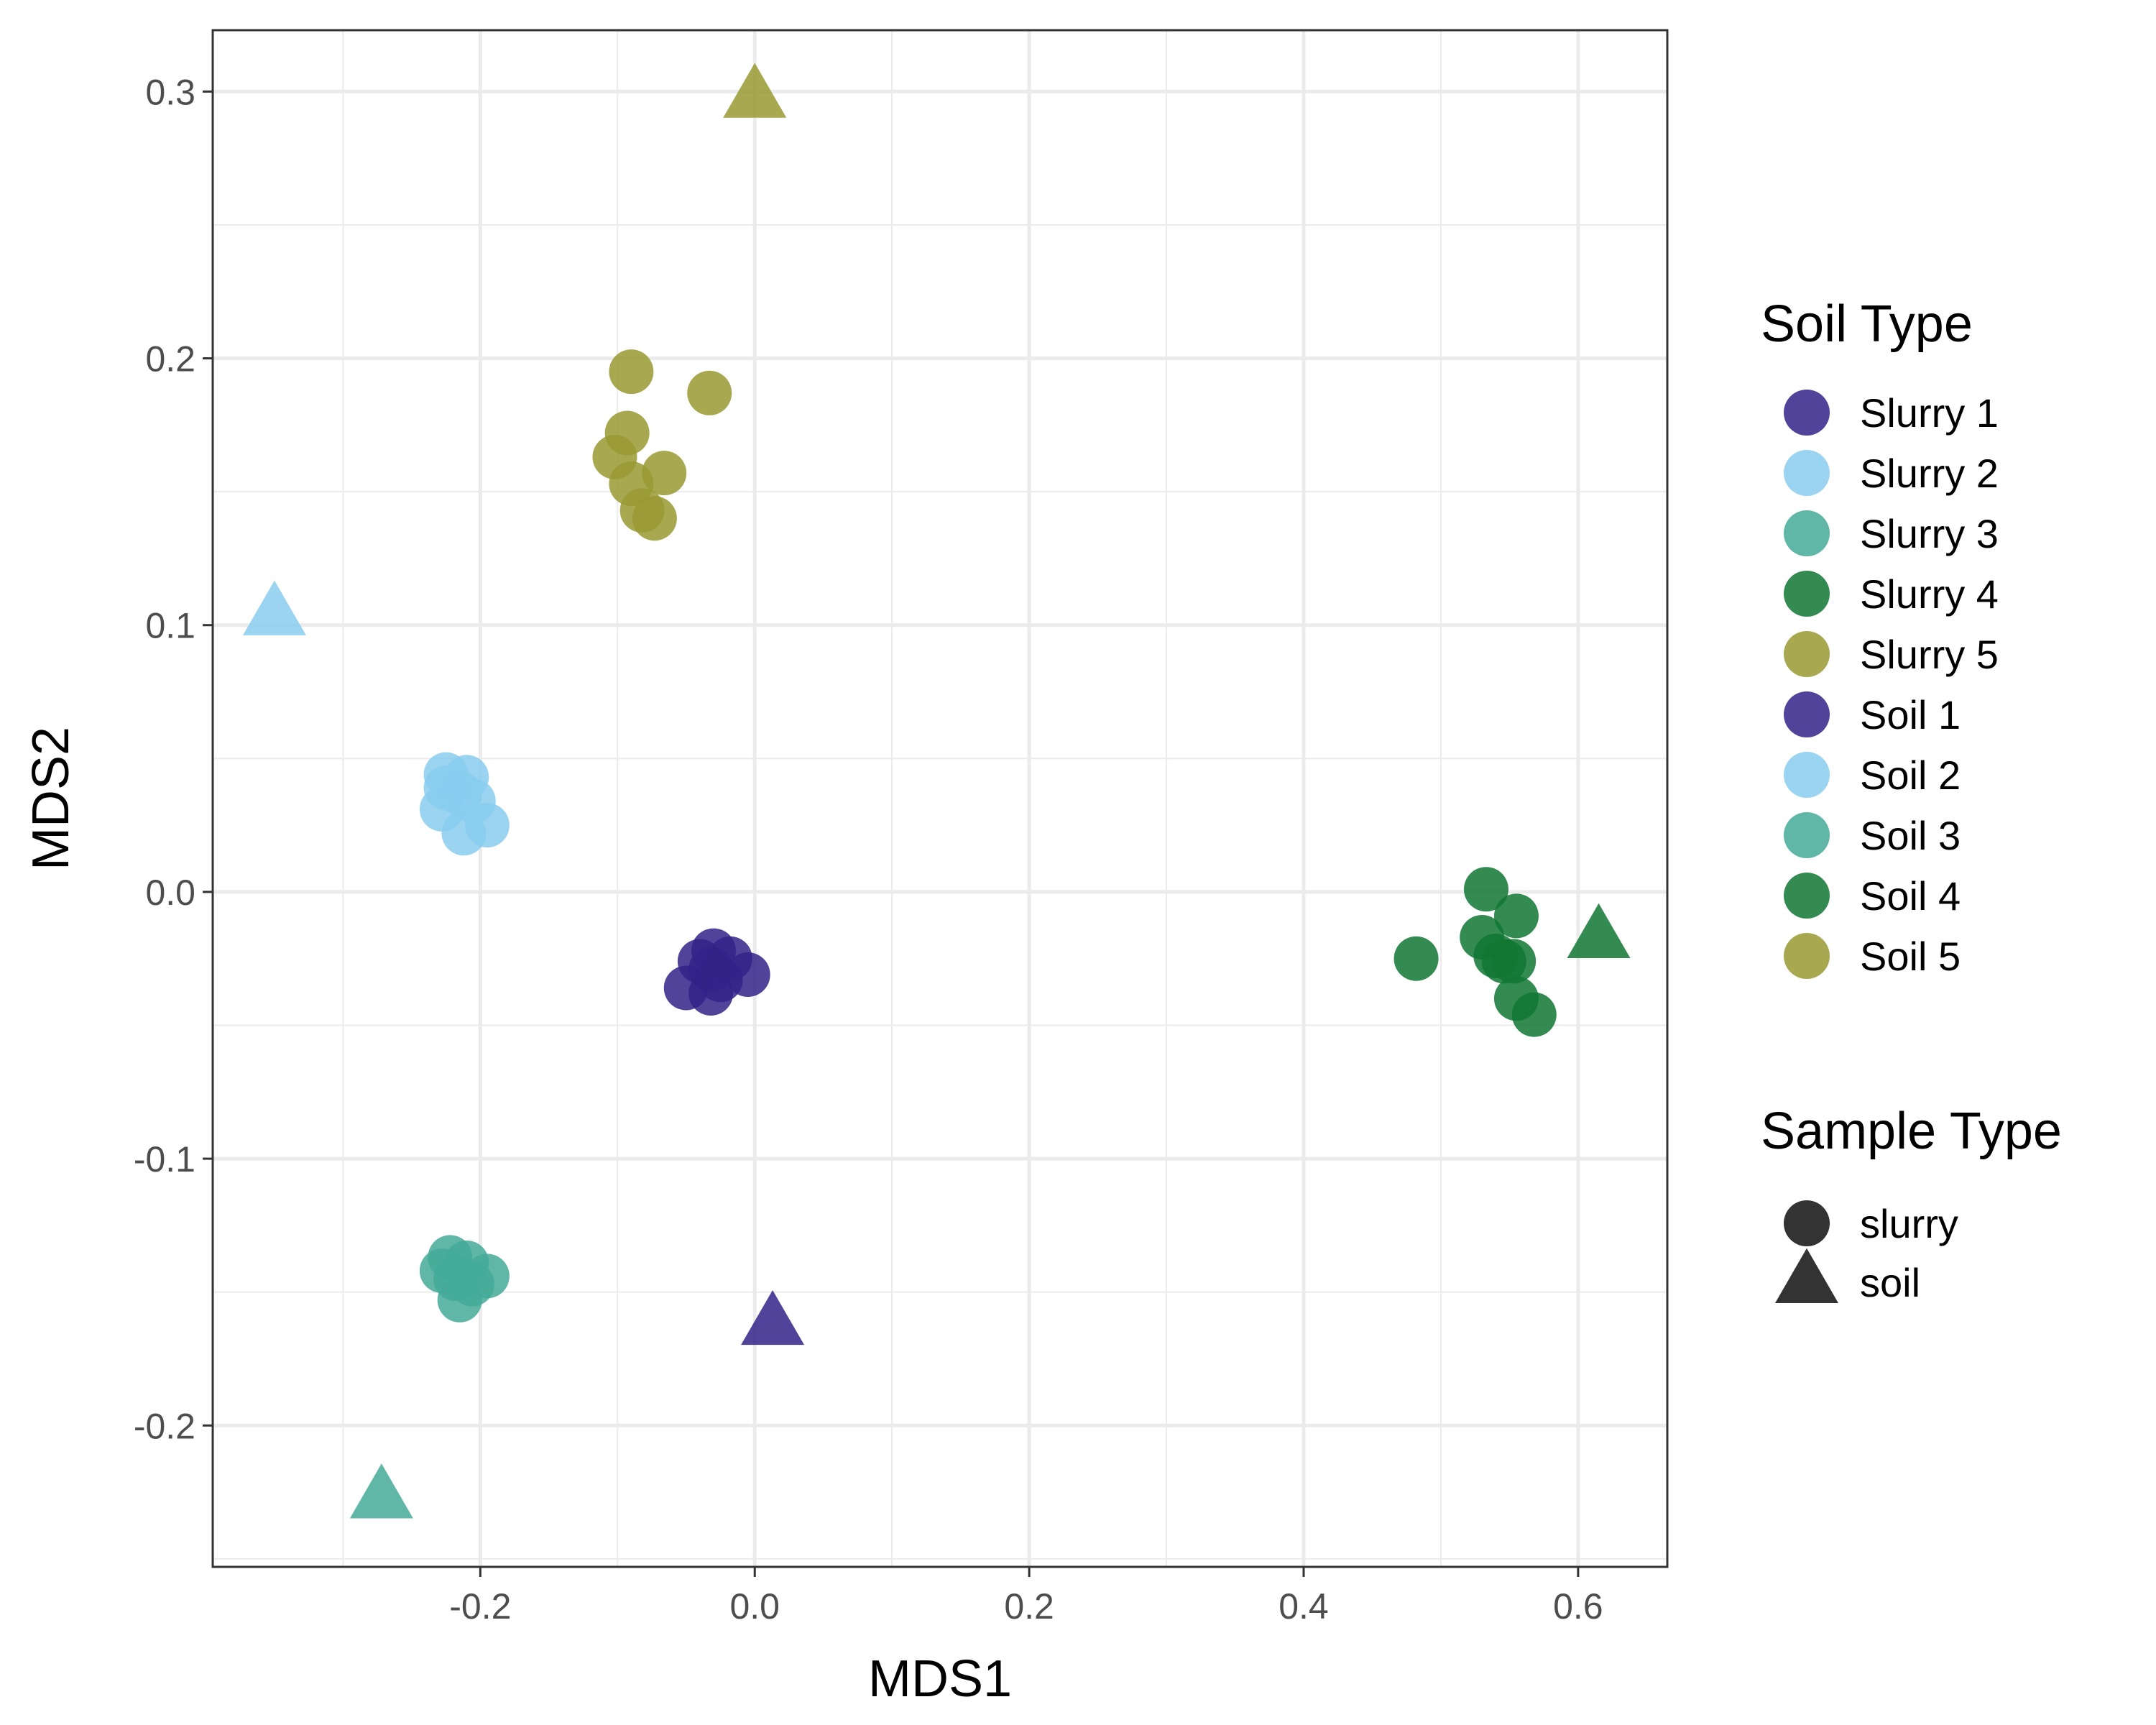 Image resolution: width=2156 pixels, height=1725 pixels. What do you see at coordinates (51, 798) in the screenshot?
I see `y-axis-title: MDS2` at bounding box center [51, 798].